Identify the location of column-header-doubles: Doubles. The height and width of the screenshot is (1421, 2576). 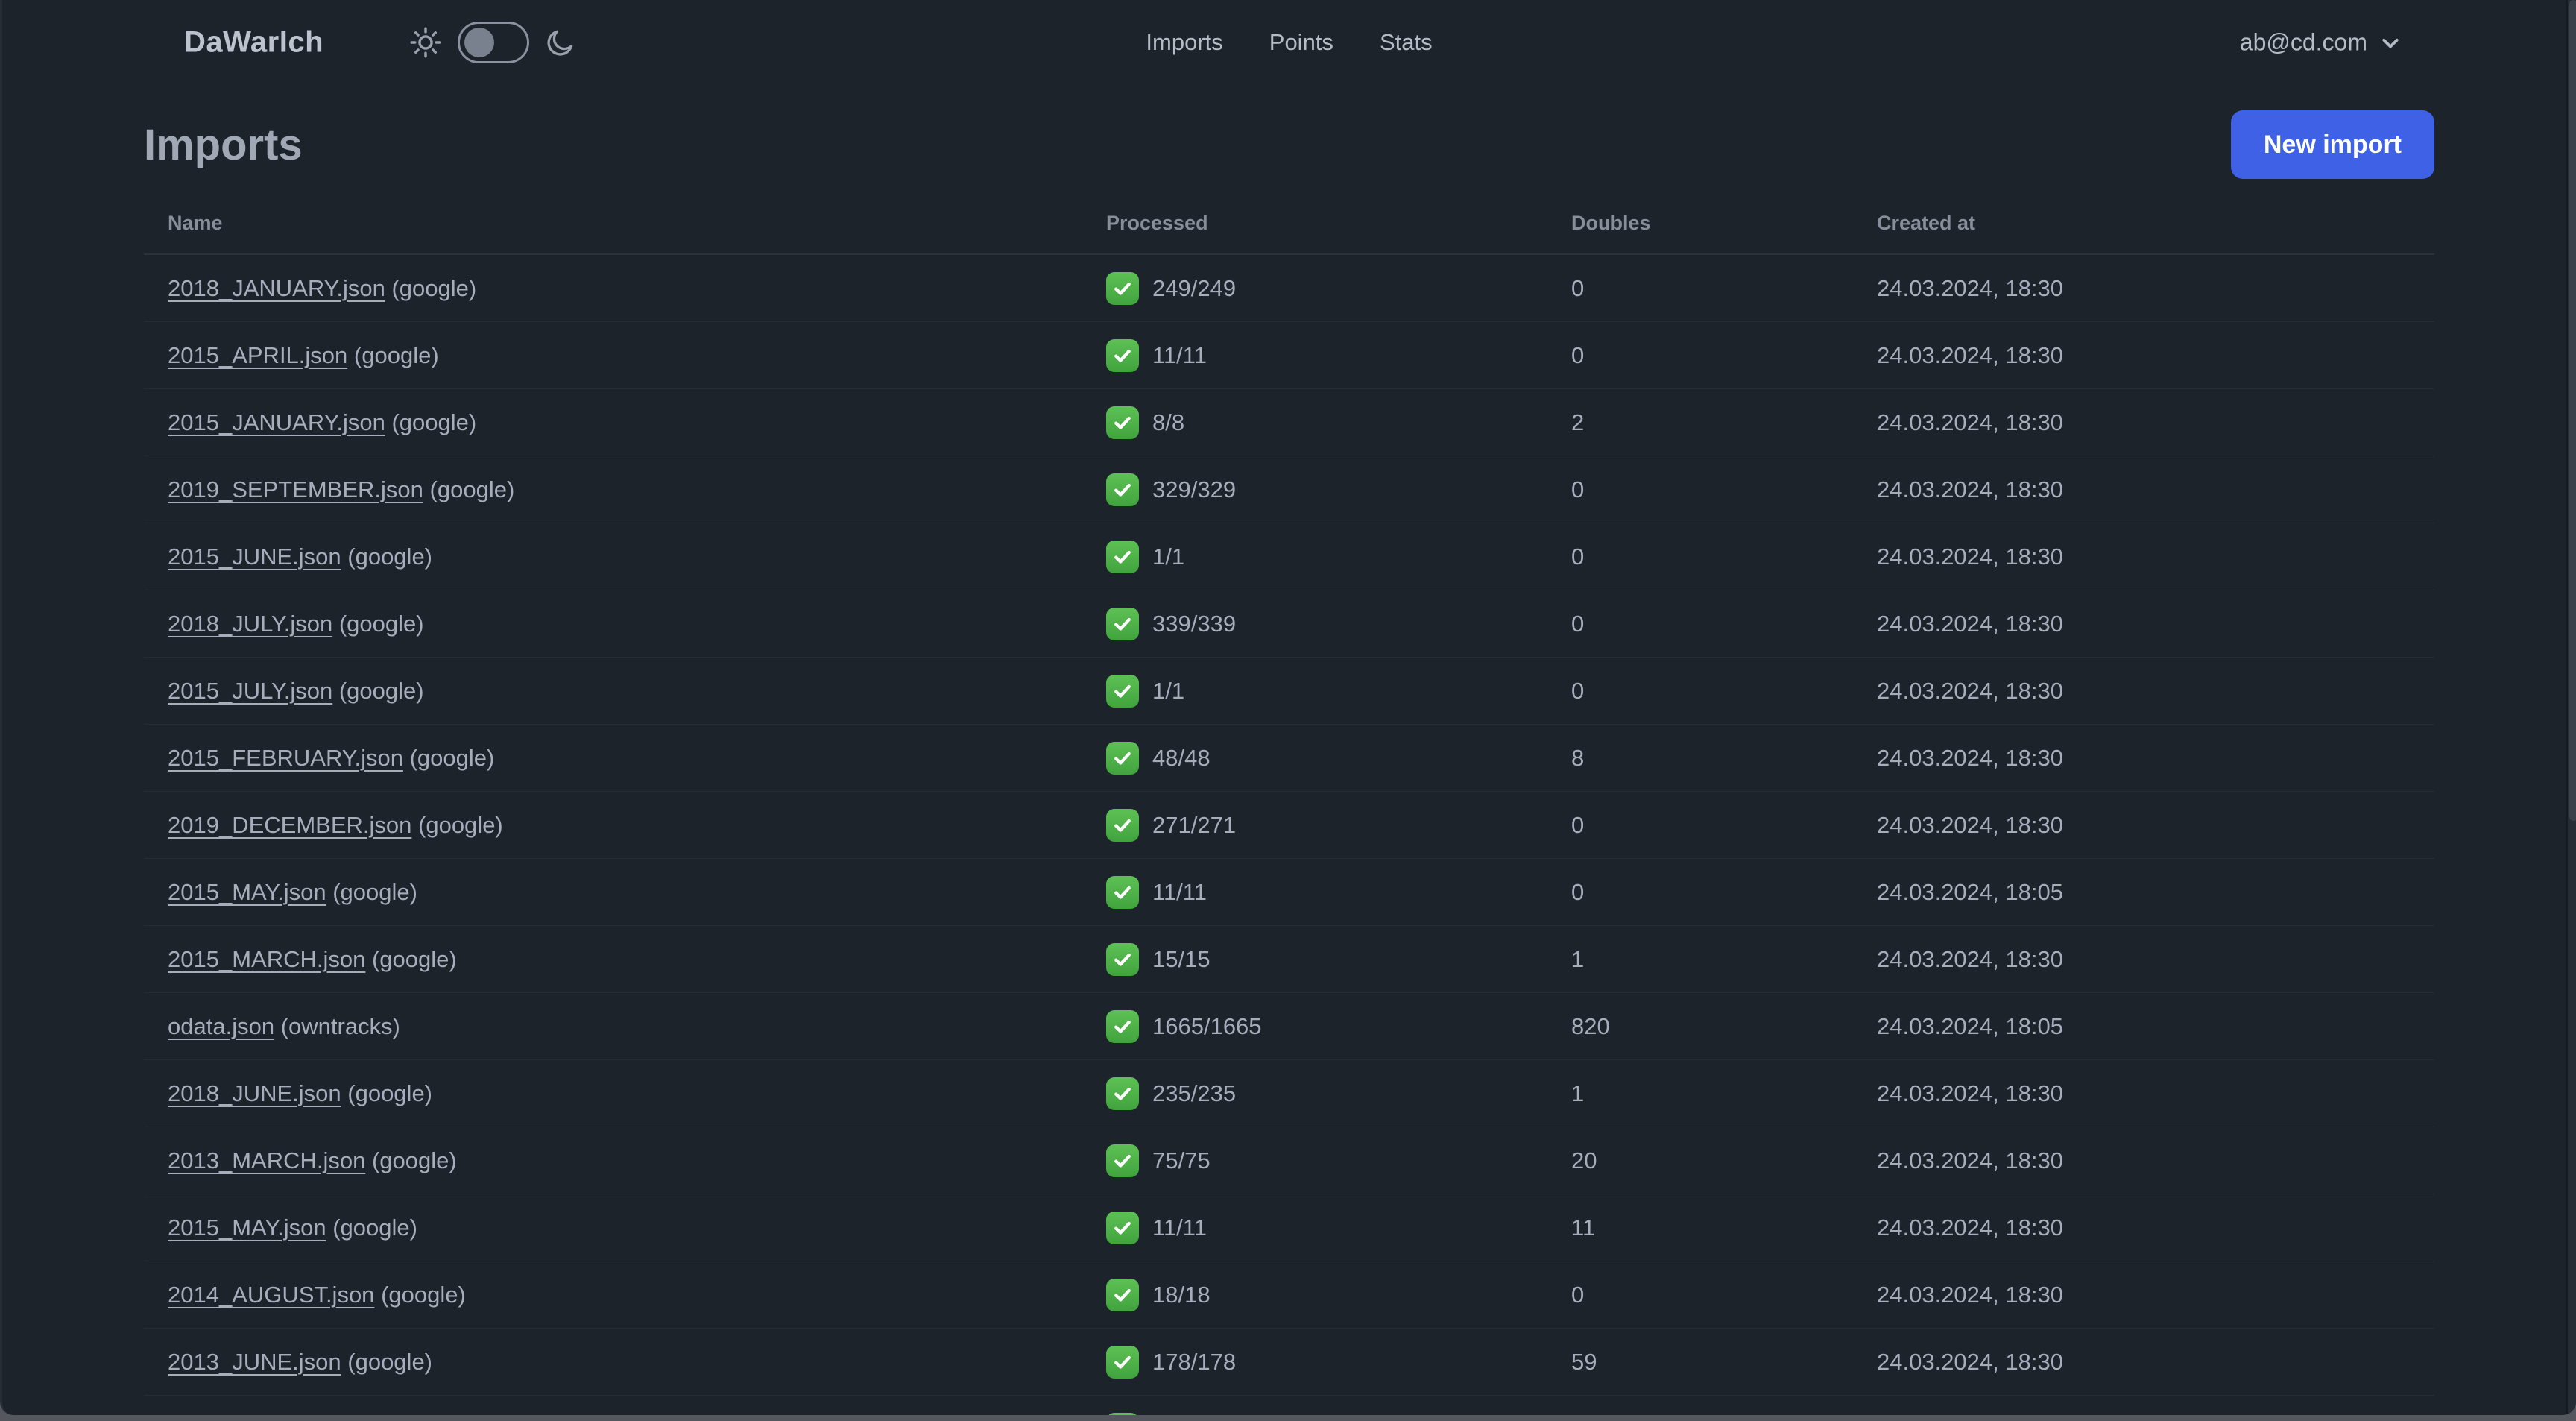
(1611, 222).